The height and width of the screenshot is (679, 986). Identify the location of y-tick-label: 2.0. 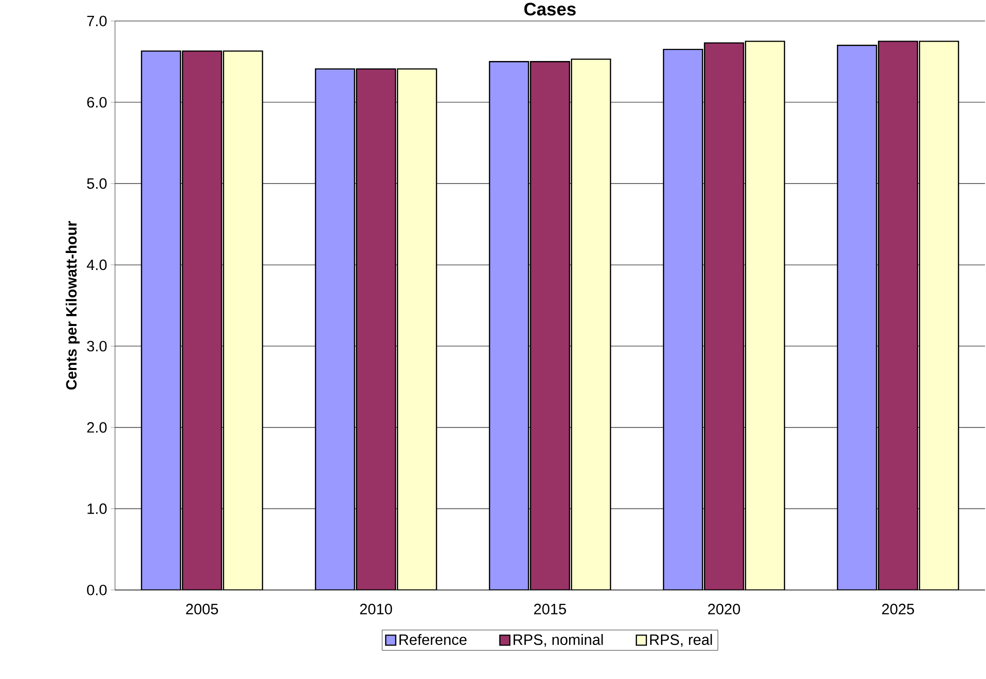
(97, 427).